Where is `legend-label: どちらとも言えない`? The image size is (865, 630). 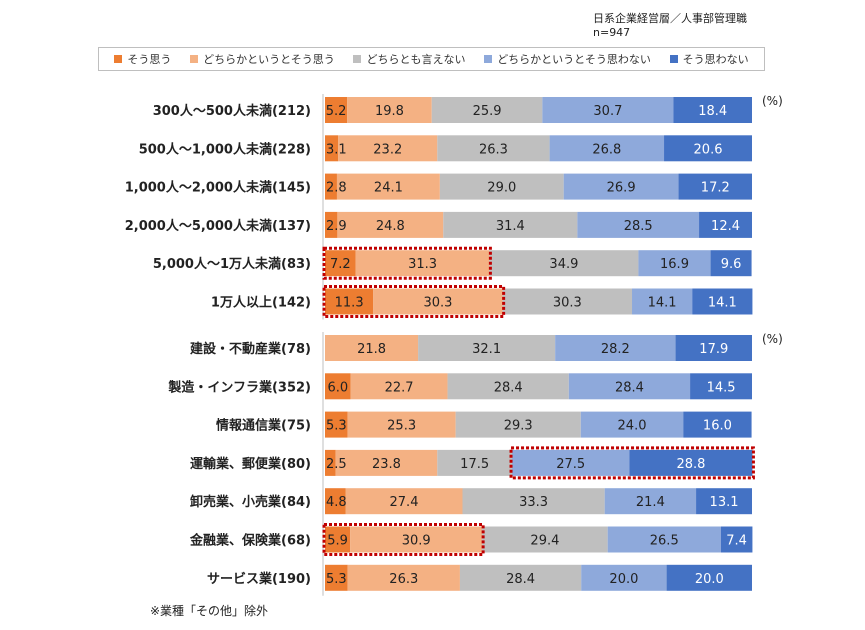
legend-label: どちらとも言えない is located at coordinates (416, 59).